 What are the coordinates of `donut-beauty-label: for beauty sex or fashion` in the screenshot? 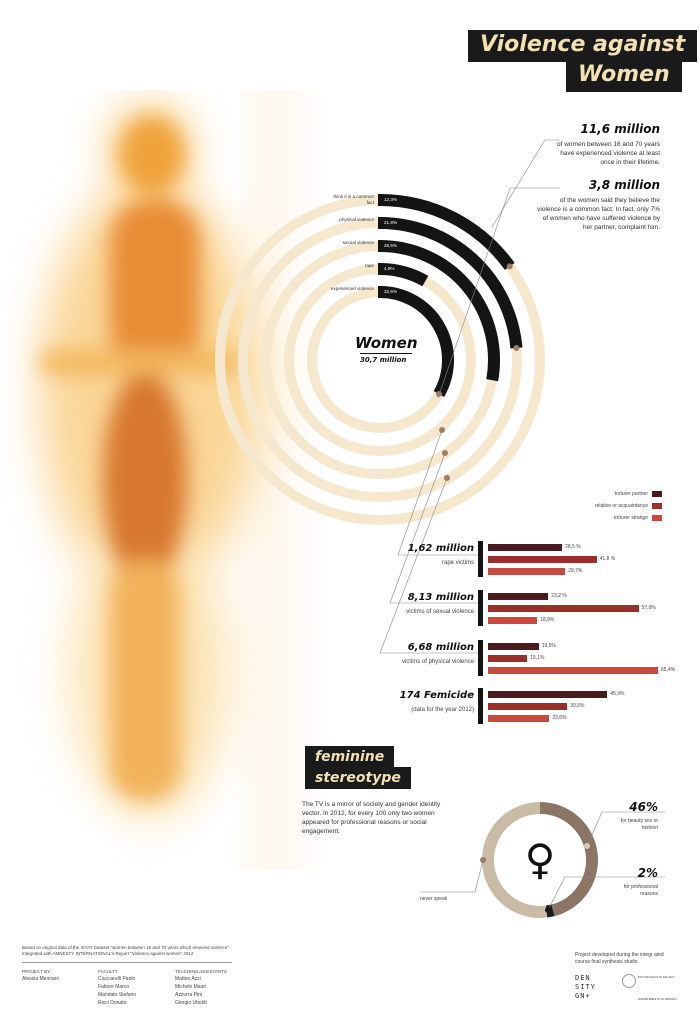 It's located at (639, 824).